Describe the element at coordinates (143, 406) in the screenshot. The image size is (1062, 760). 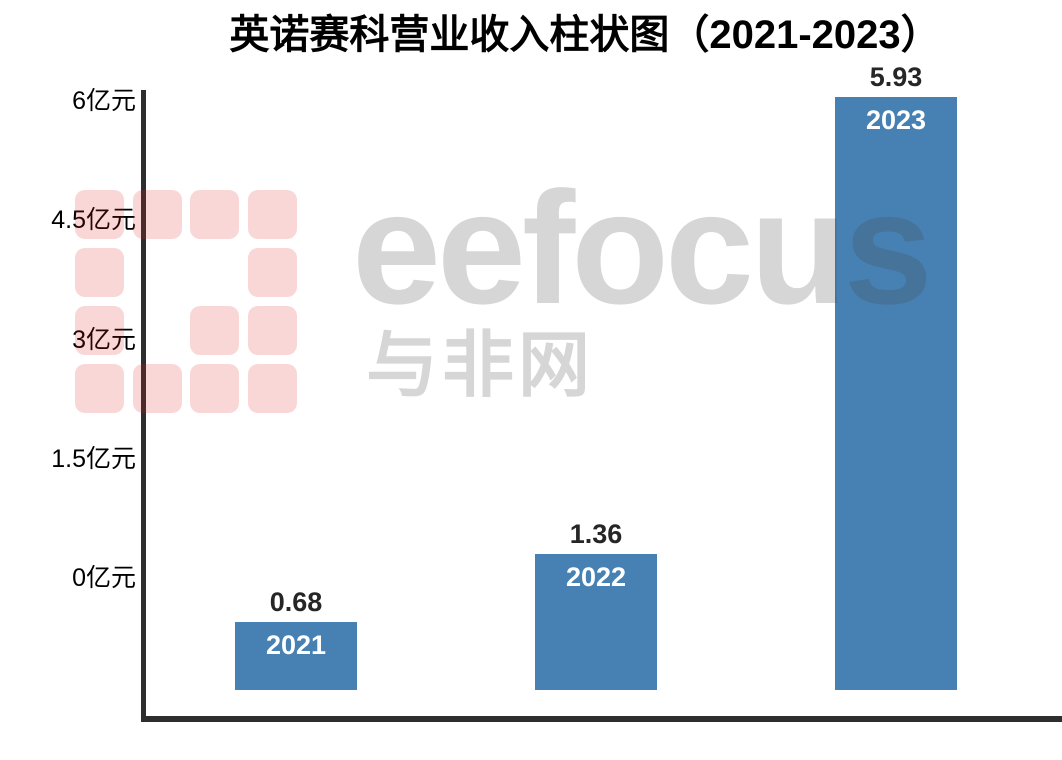
I see `y-axis-line` at that location.